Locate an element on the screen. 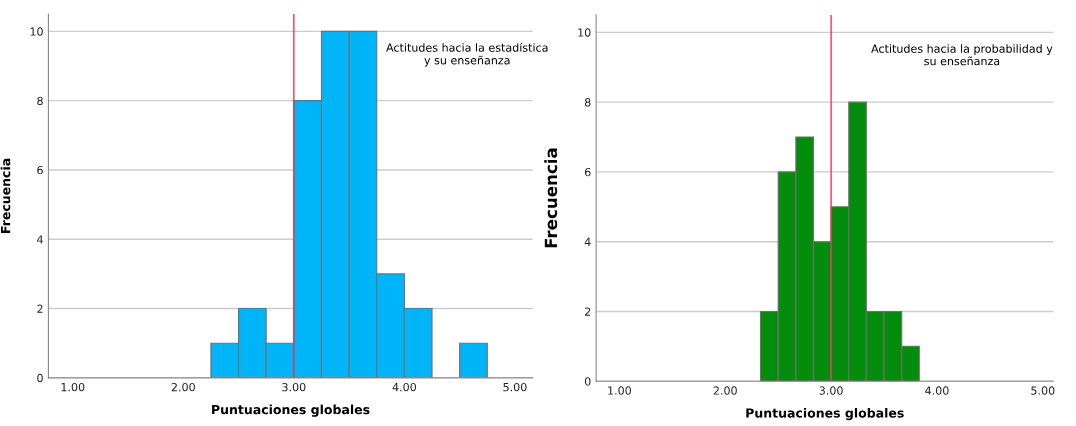 This screenshot has width=1076, height=426. annotation: Actitudes hacia la probabilidad y su enseñanza is located at coordinates (962, 55).